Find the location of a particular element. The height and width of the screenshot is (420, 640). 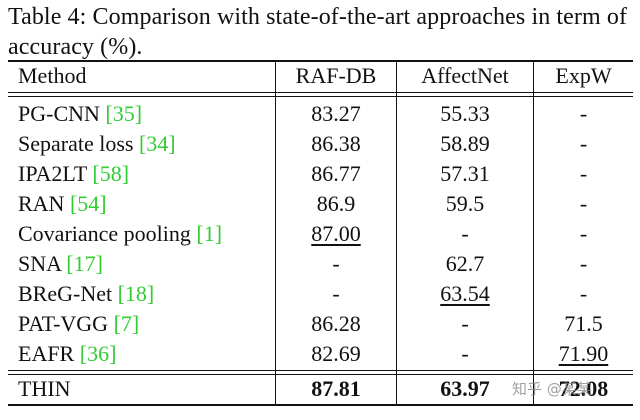

method-cell: Separate loss [34] is located at coordinates (97, 144).